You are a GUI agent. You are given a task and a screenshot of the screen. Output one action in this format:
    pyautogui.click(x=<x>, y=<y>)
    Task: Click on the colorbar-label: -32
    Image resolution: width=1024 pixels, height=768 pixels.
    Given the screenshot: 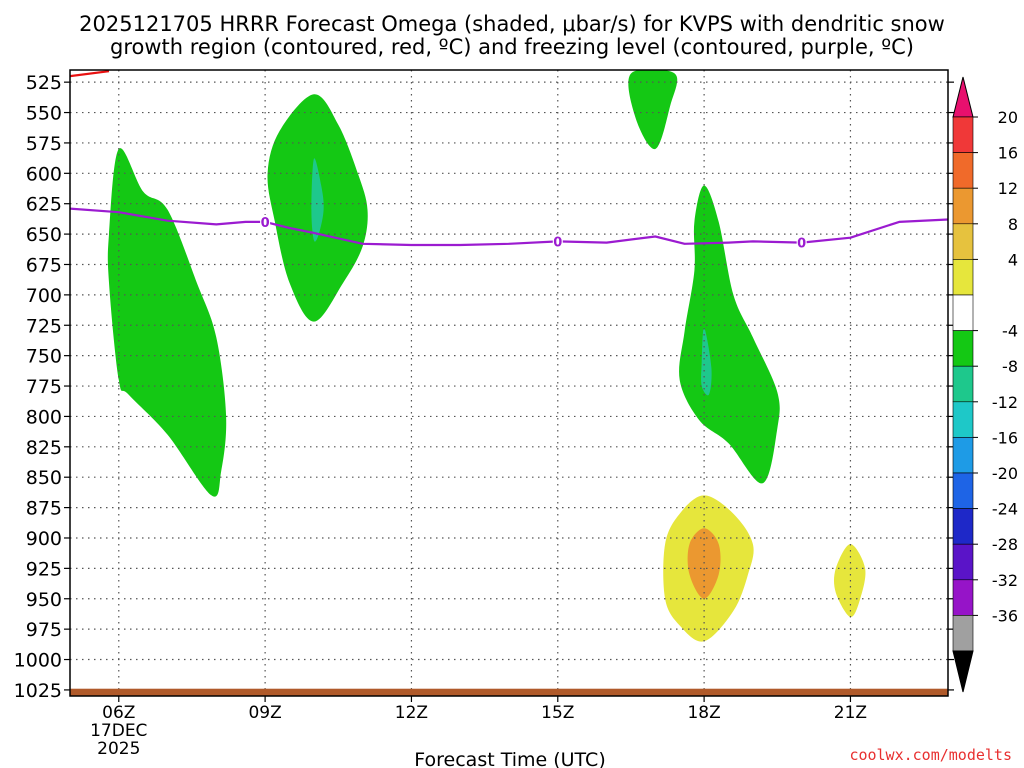 What is the action you would take?
    pyautogui.click(x=1005, y=580)
    